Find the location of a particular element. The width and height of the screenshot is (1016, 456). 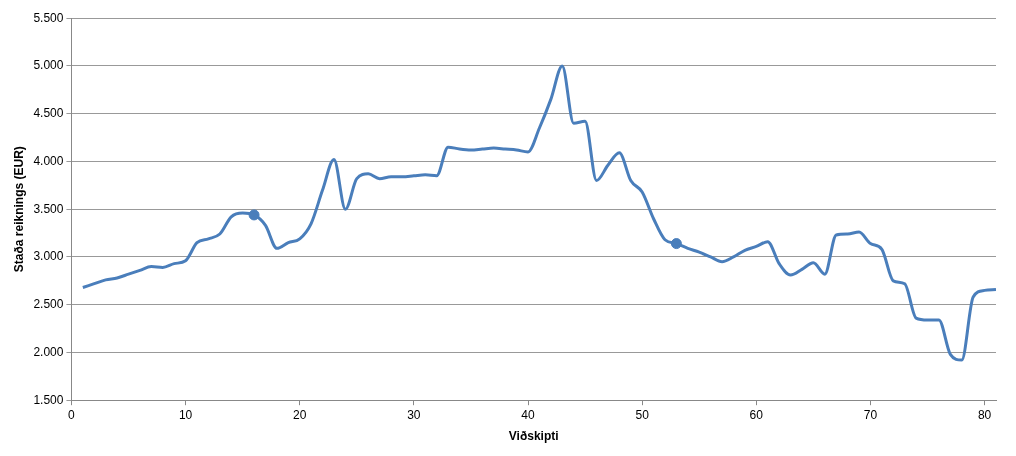

x-tick-label: 60 is located at coordinates (756, 414).